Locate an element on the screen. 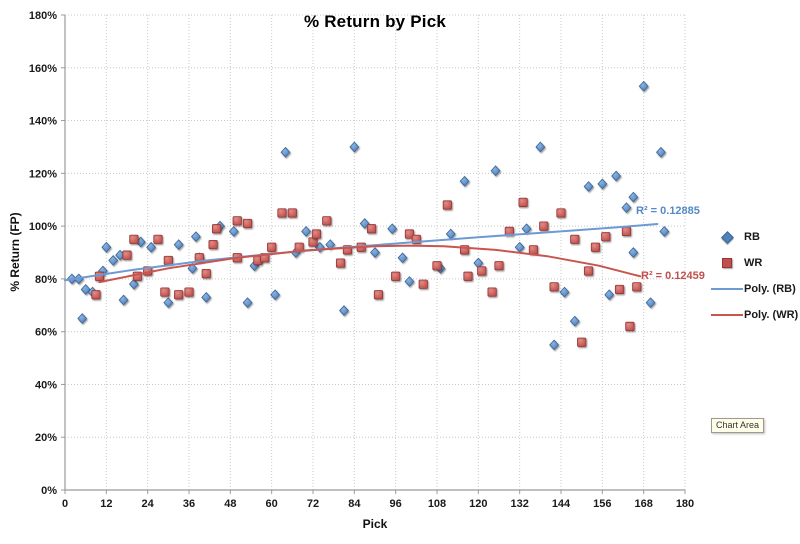 Image resolution: width=800 pixels, height=544 pixels. legend-item-rb: RB is located at coordinates (754, 237).